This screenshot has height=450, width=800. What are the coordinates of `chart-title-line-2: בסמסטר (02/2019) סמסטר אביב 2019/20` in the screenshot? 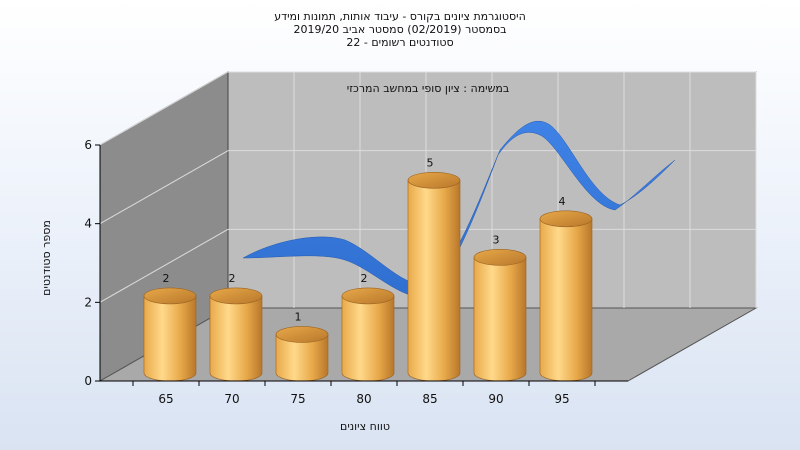 It's located at (400, 29).